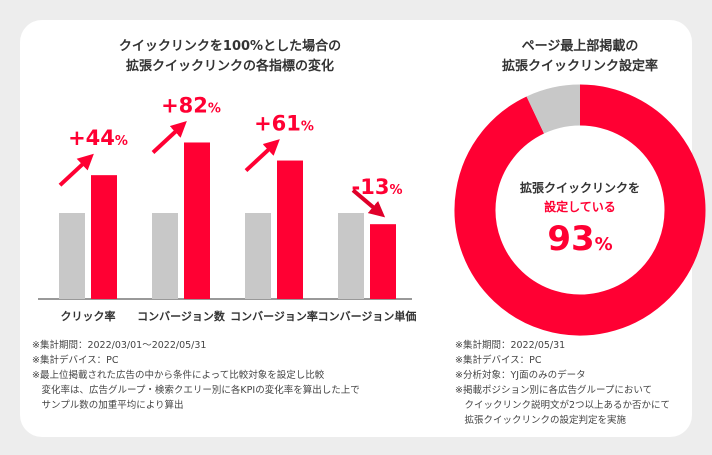 The image size is (712, 455). Describe the element at coordinates (108, 405) in the screenshot. I see `note-line: サンプル数の加重平均により算出` at that location.